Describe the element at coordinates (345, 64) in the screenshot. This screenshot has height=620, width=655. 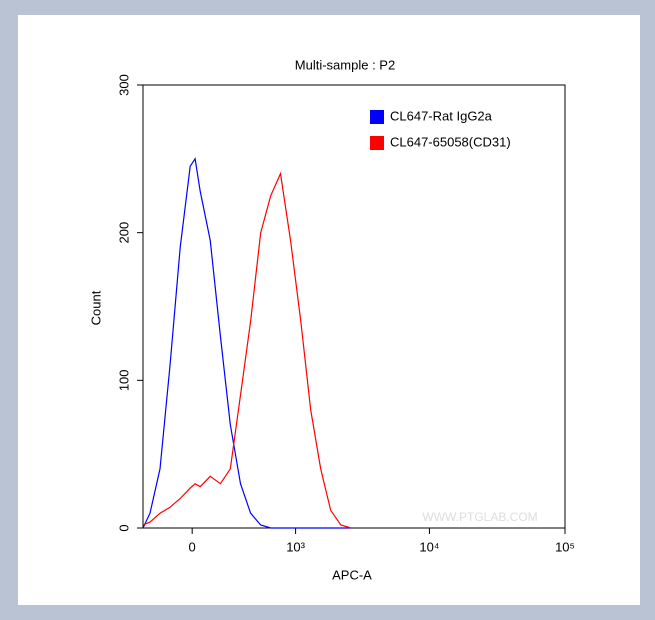
I see `chart-title: Multi-sample : P2` at that location.